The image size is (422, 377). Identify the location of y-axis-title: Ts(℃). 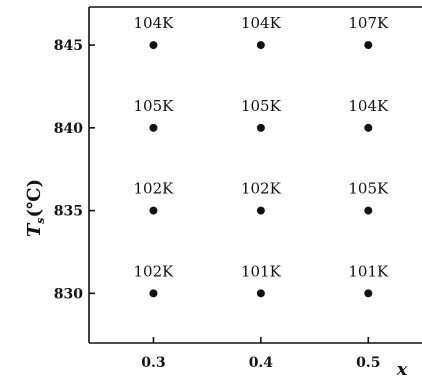
(35, 208).